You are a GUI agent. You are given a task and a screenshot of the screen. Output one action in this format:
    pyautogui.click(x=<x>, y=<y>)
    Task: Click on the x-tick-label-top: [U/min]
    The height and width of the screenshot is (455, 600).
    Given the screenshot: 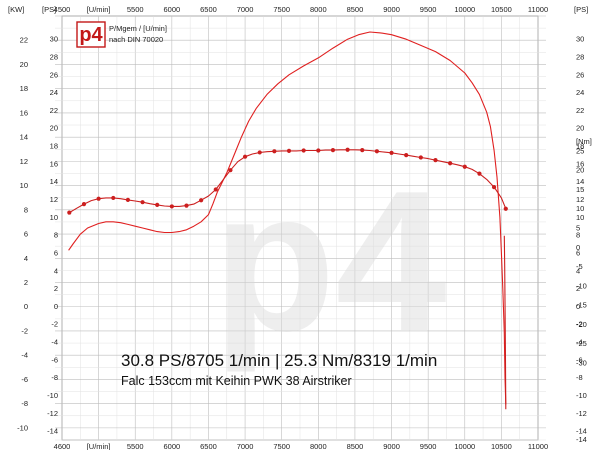 What is the action you would take?
    pyautogui.click(x=99, y=9)
    